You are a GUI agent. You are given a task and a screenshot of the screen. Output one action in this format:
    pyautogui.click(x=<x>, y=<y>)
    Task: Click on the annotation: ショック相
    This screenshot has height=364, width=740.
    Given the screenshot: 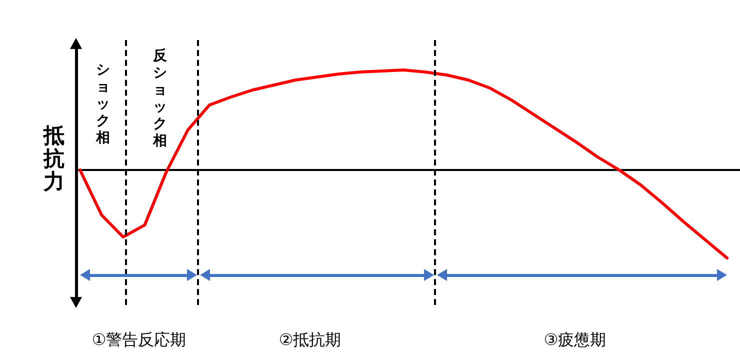 What is the action you would take?
    pyautogui.click(x=103, y=104)
    